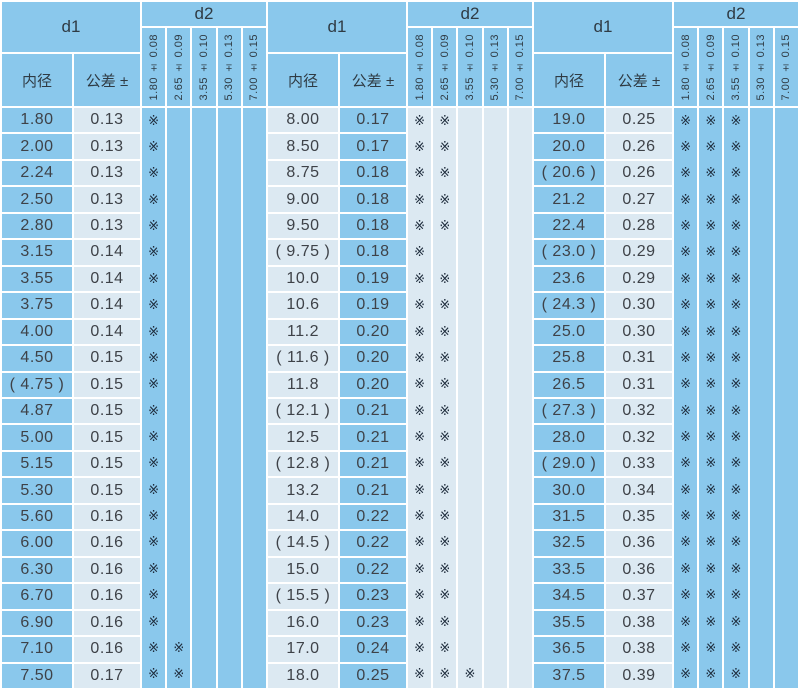  Describe the element at coordinates (38, 174) in the screenshot. I see `inner-diameter-cell: 2.24` at that location.